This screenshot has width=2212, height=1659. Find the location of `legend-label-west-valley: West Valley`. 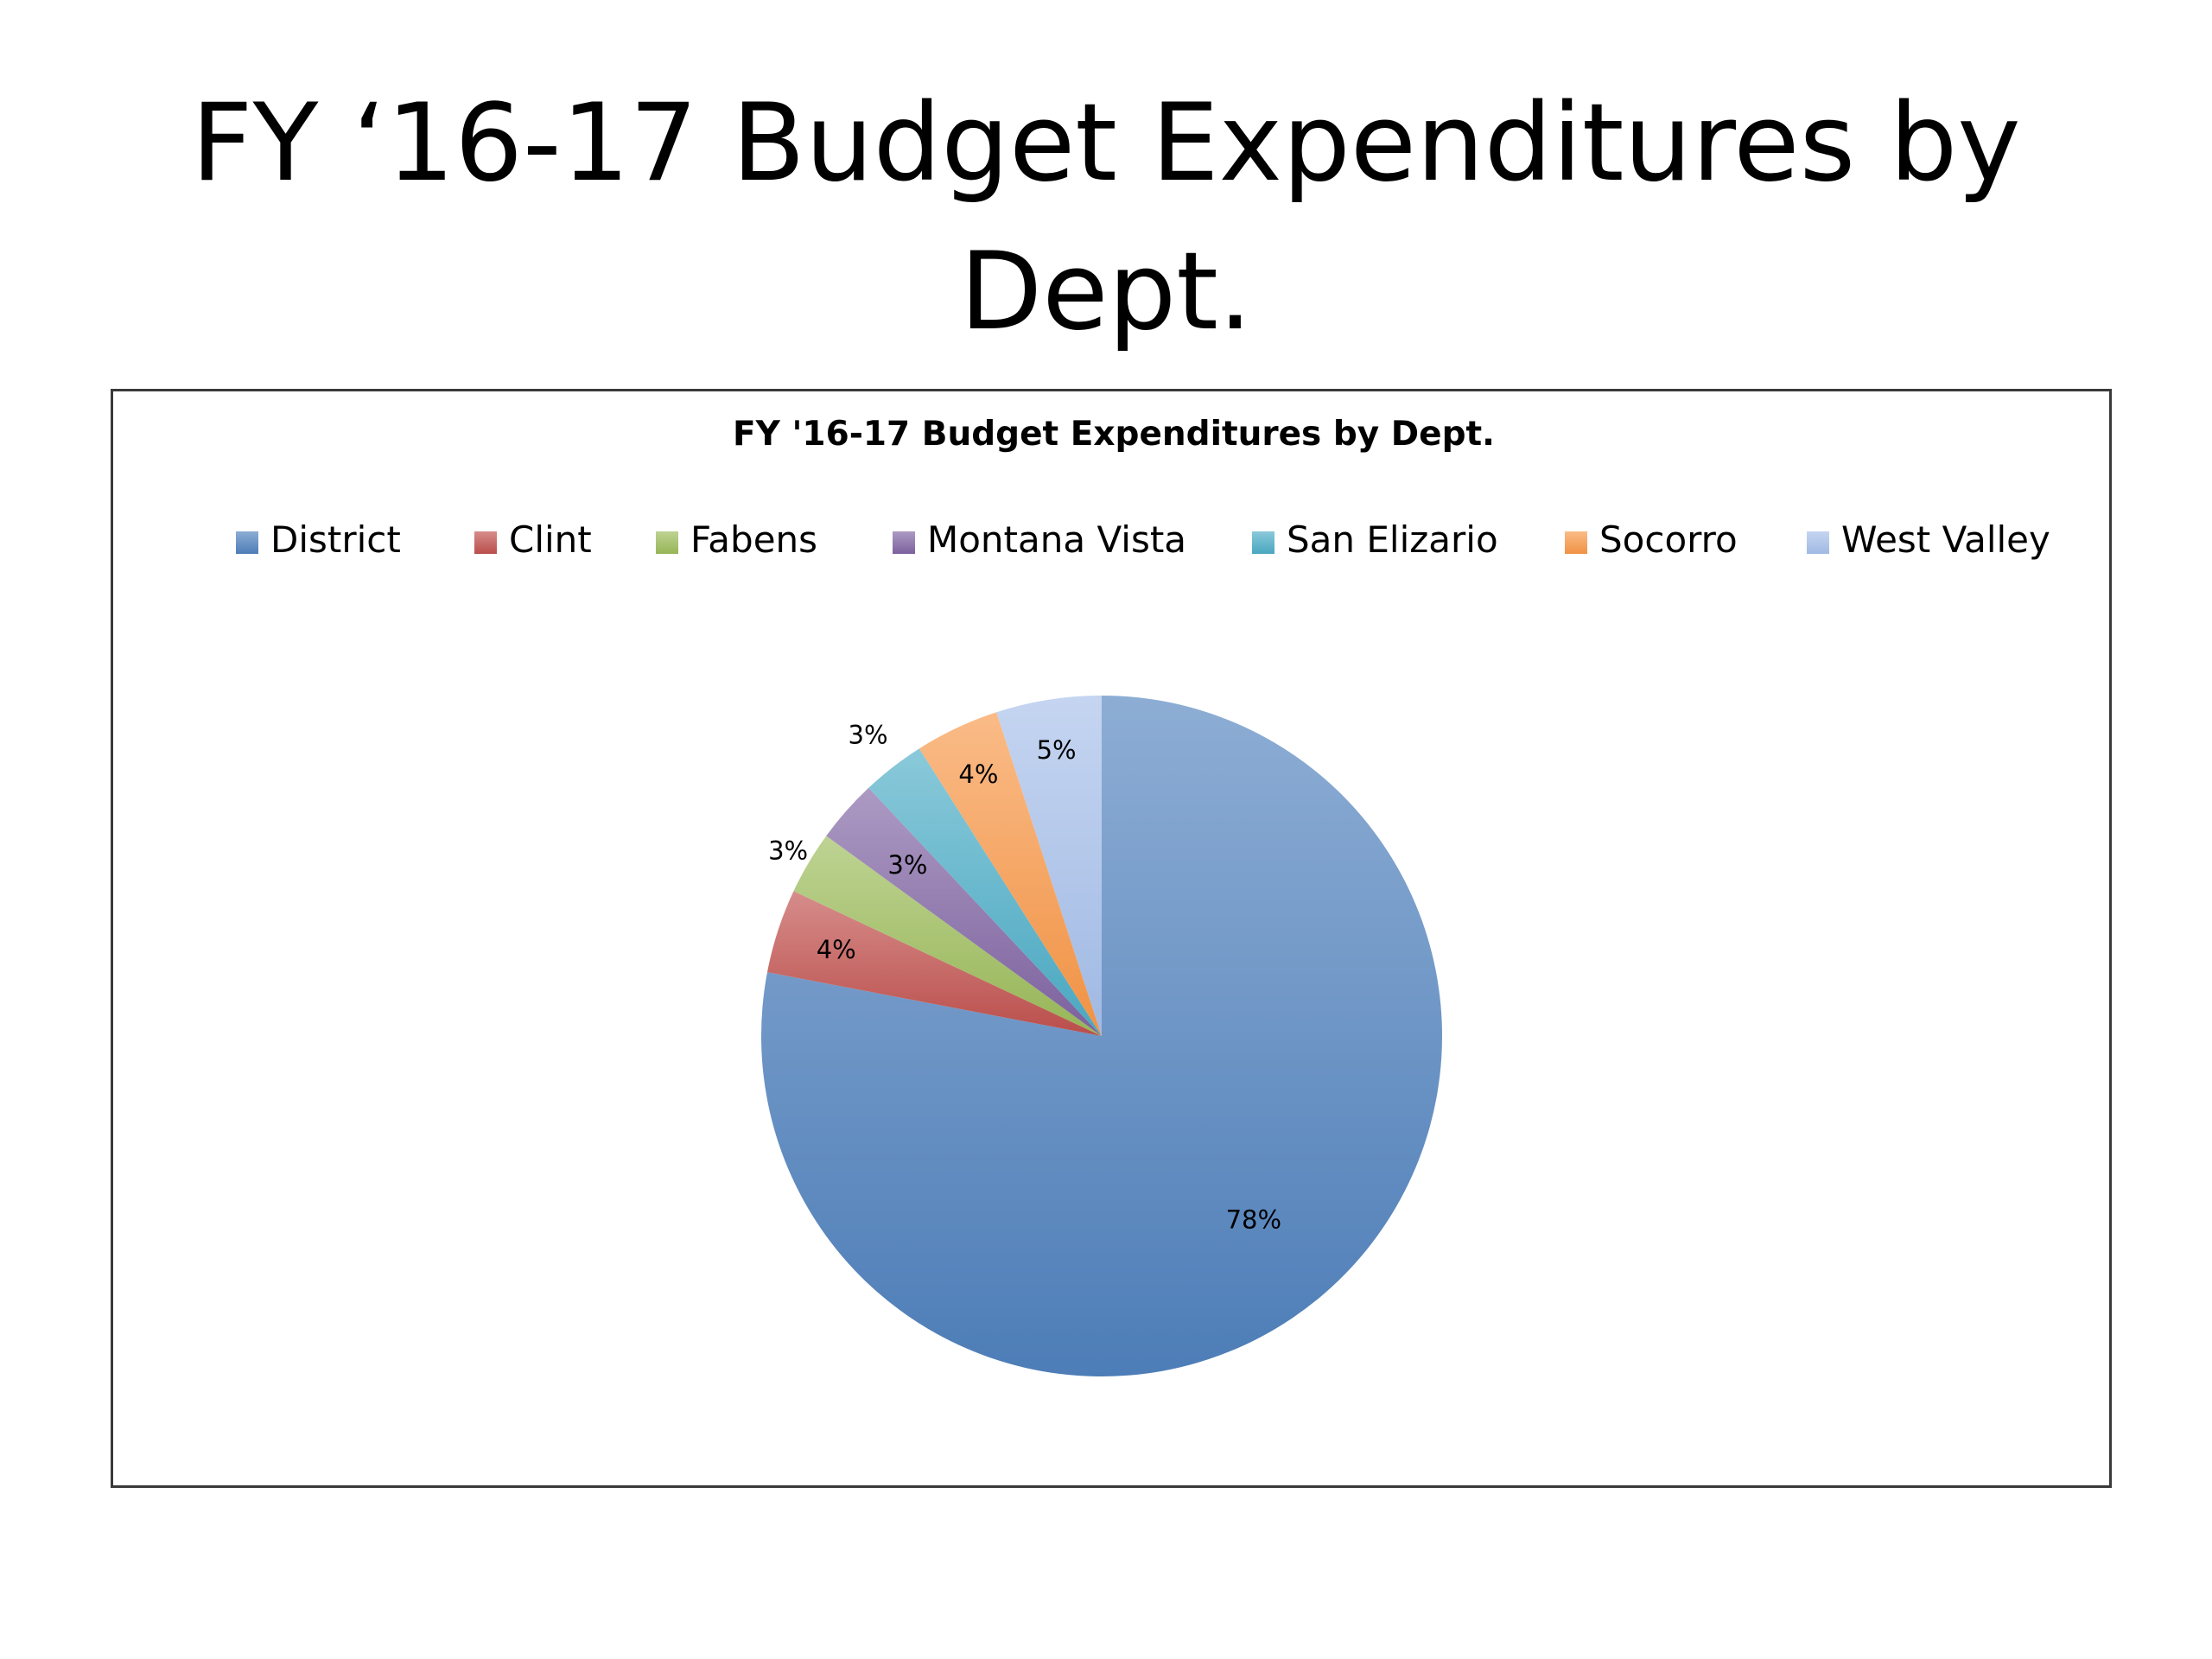

legend-label-west-valley: West Valley is located at coordinates (1945, 539).